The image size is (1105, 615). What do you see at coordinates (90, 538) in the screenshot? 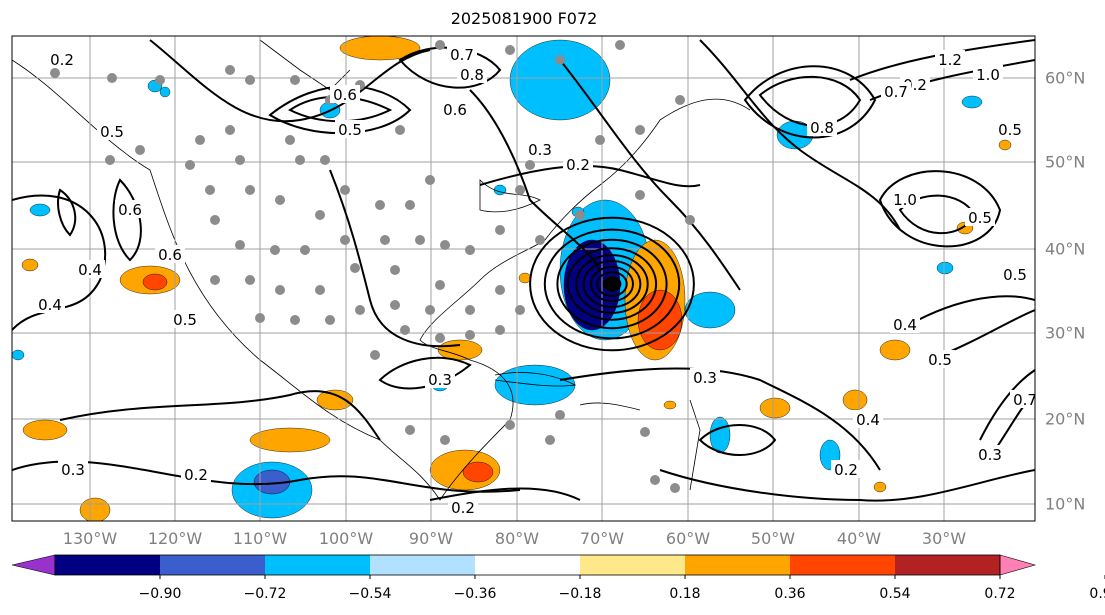
I see `lon-label: 130°W` at bounding box center [90, 538].